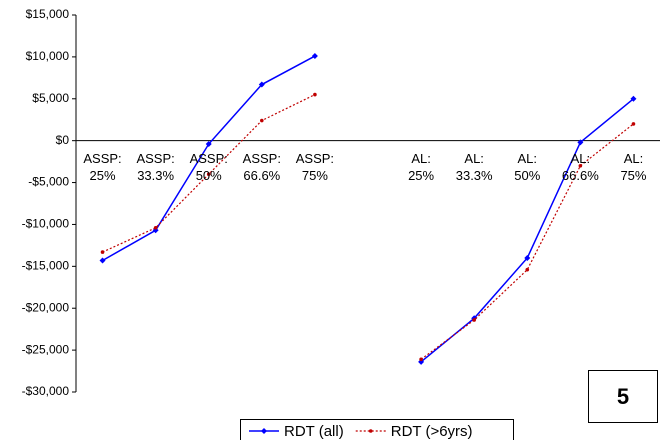 Image resolution: width=662 pixels, height=440 pixels. What do you see at coordinates (102, 167) in the screenshot?
I see `x-tick-label: ASSP: 25%` at bounding box center [102, 167].